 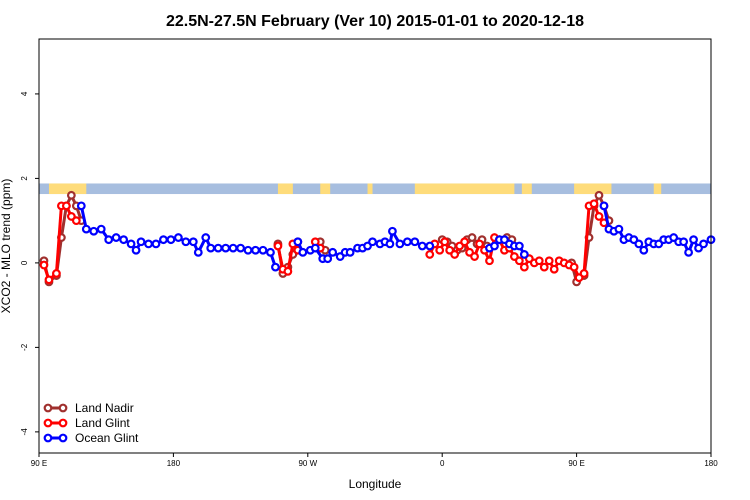 I want to click on land-nadir-segment, so click(x=63, y=221).